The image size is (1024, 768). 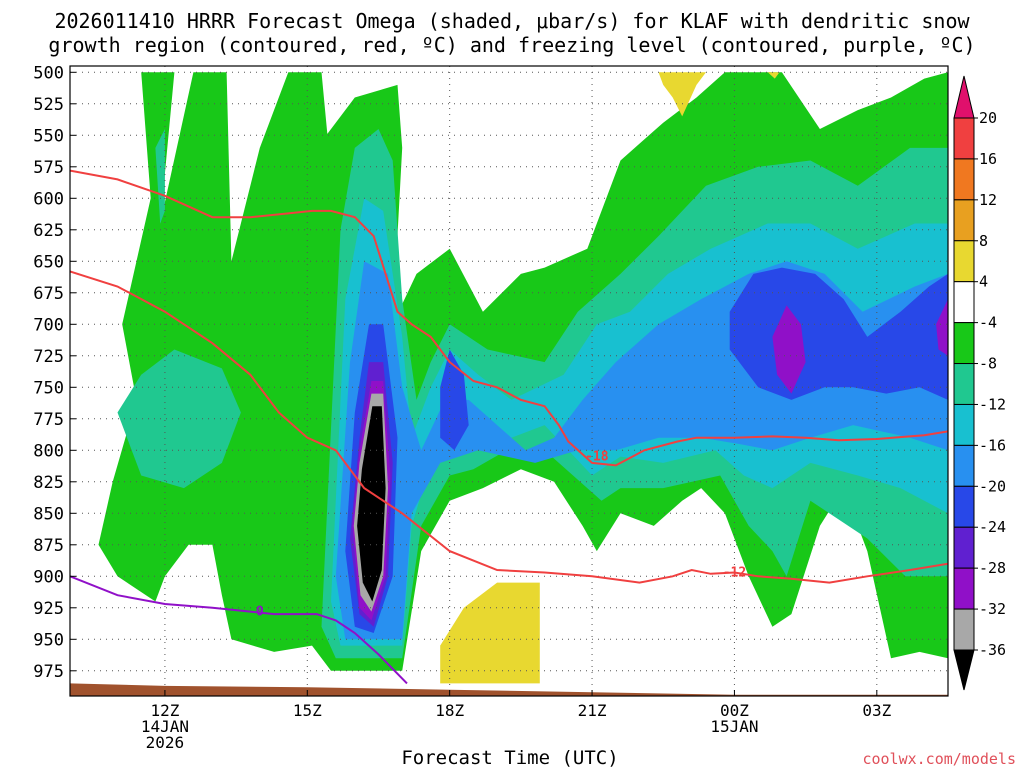 What do you see at coordinates (48, 294) in the screenshot?
I see `y-tick-label-675: 675` at bounding box center [48, 294].